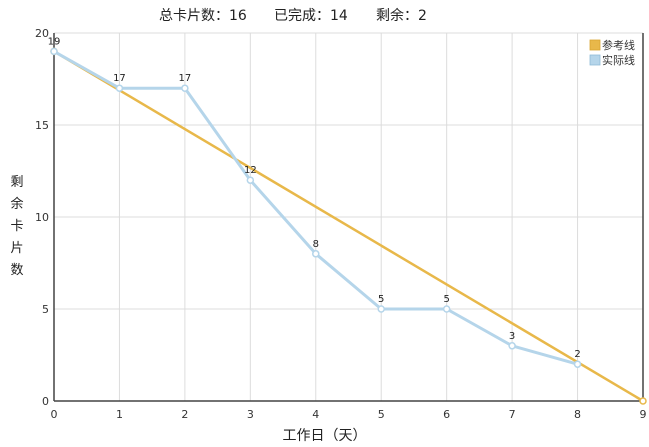 The width and height of the screenshot is (649, 447). Describe the element at coordinates (577, 354) in the screenshot. I see `actual-data-label: 2` at that location.